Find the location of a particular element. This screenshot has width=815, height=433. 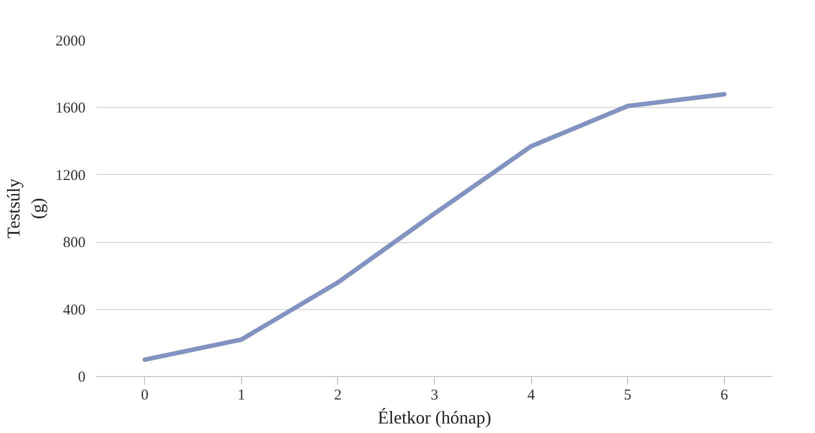

x-tick-label: 4 is located at coordinates (531, 396).